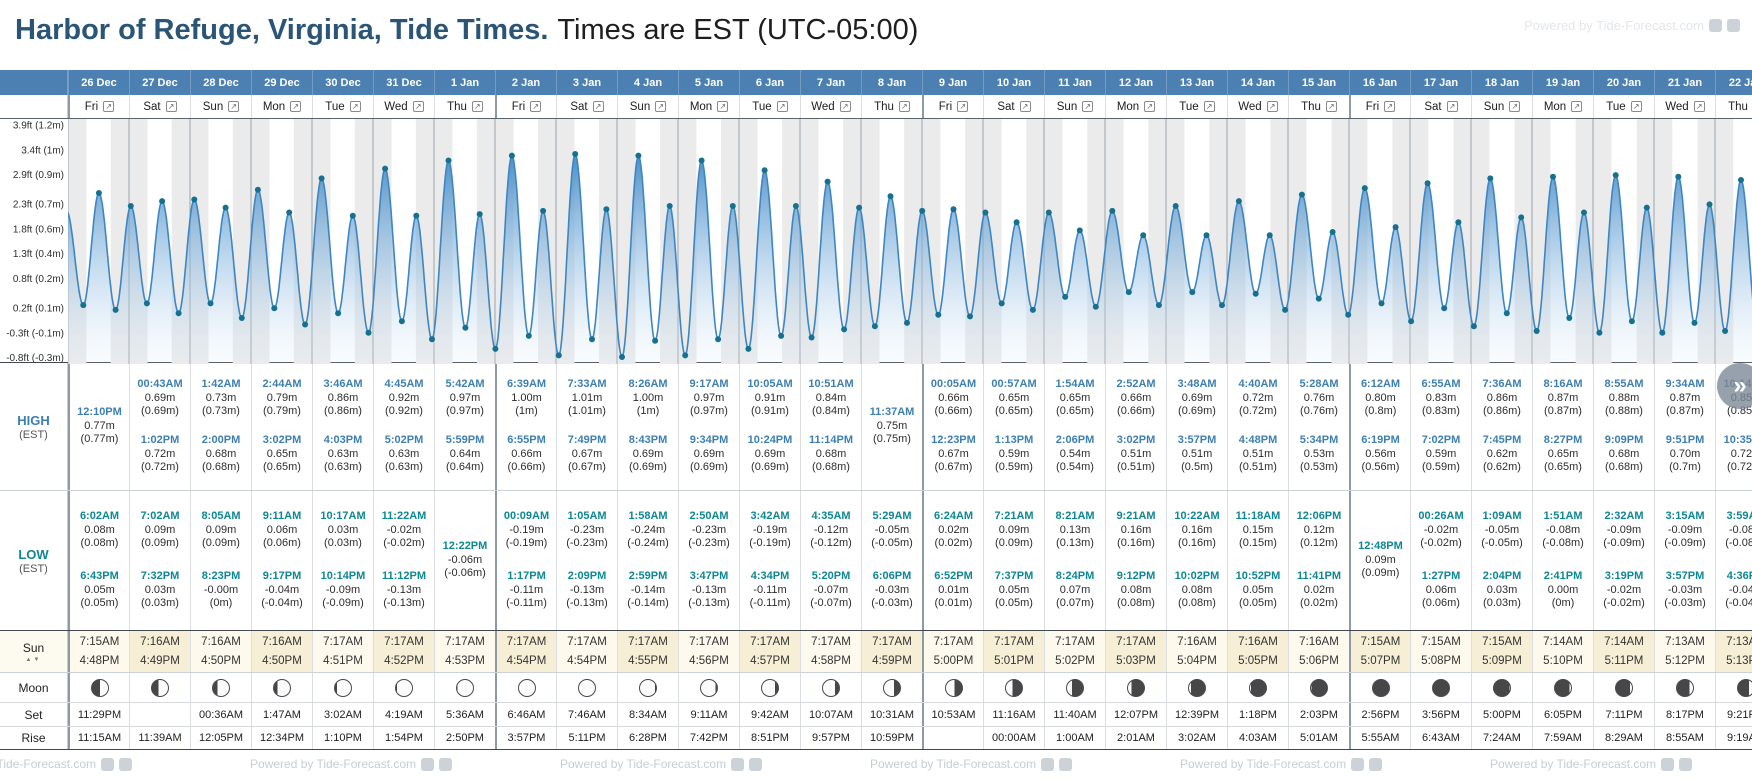 This screenshot has width=1752, height=780. Describe the element at coordinates (281, 82) in the screenshot. I see `date-cell: 29 Dec` at that location.